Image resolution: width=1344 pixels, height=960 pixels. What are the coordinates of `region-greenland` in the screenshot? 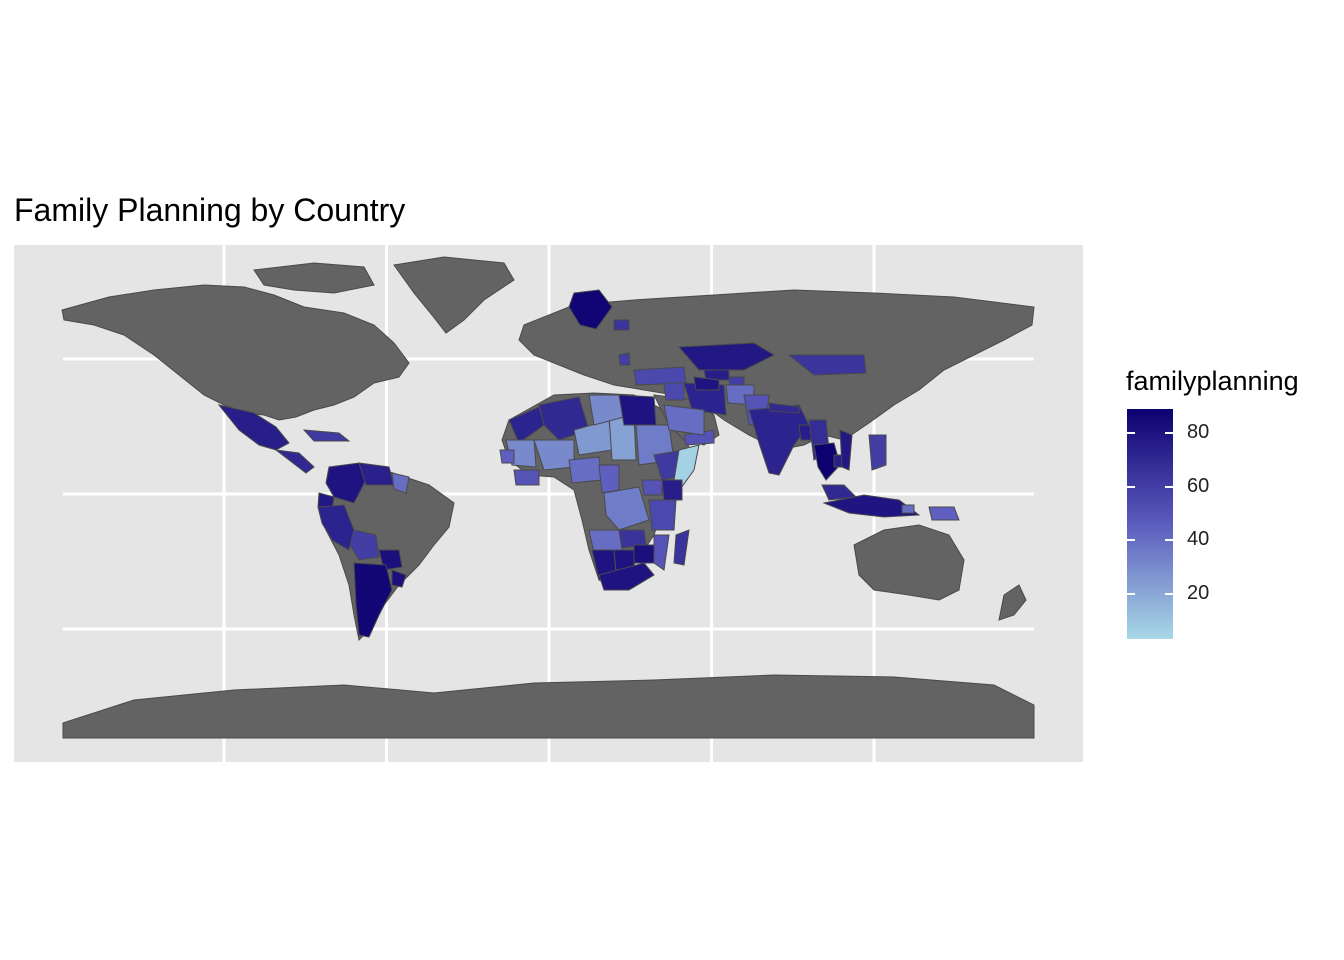 It's located at (454, 295).